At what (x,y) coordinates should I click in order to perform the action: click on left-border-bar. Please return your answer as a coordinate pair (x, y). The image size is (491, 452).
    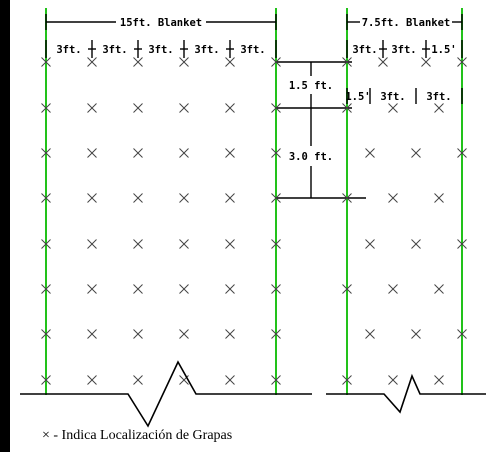
    Looking at the image, I should click on (5, 226).